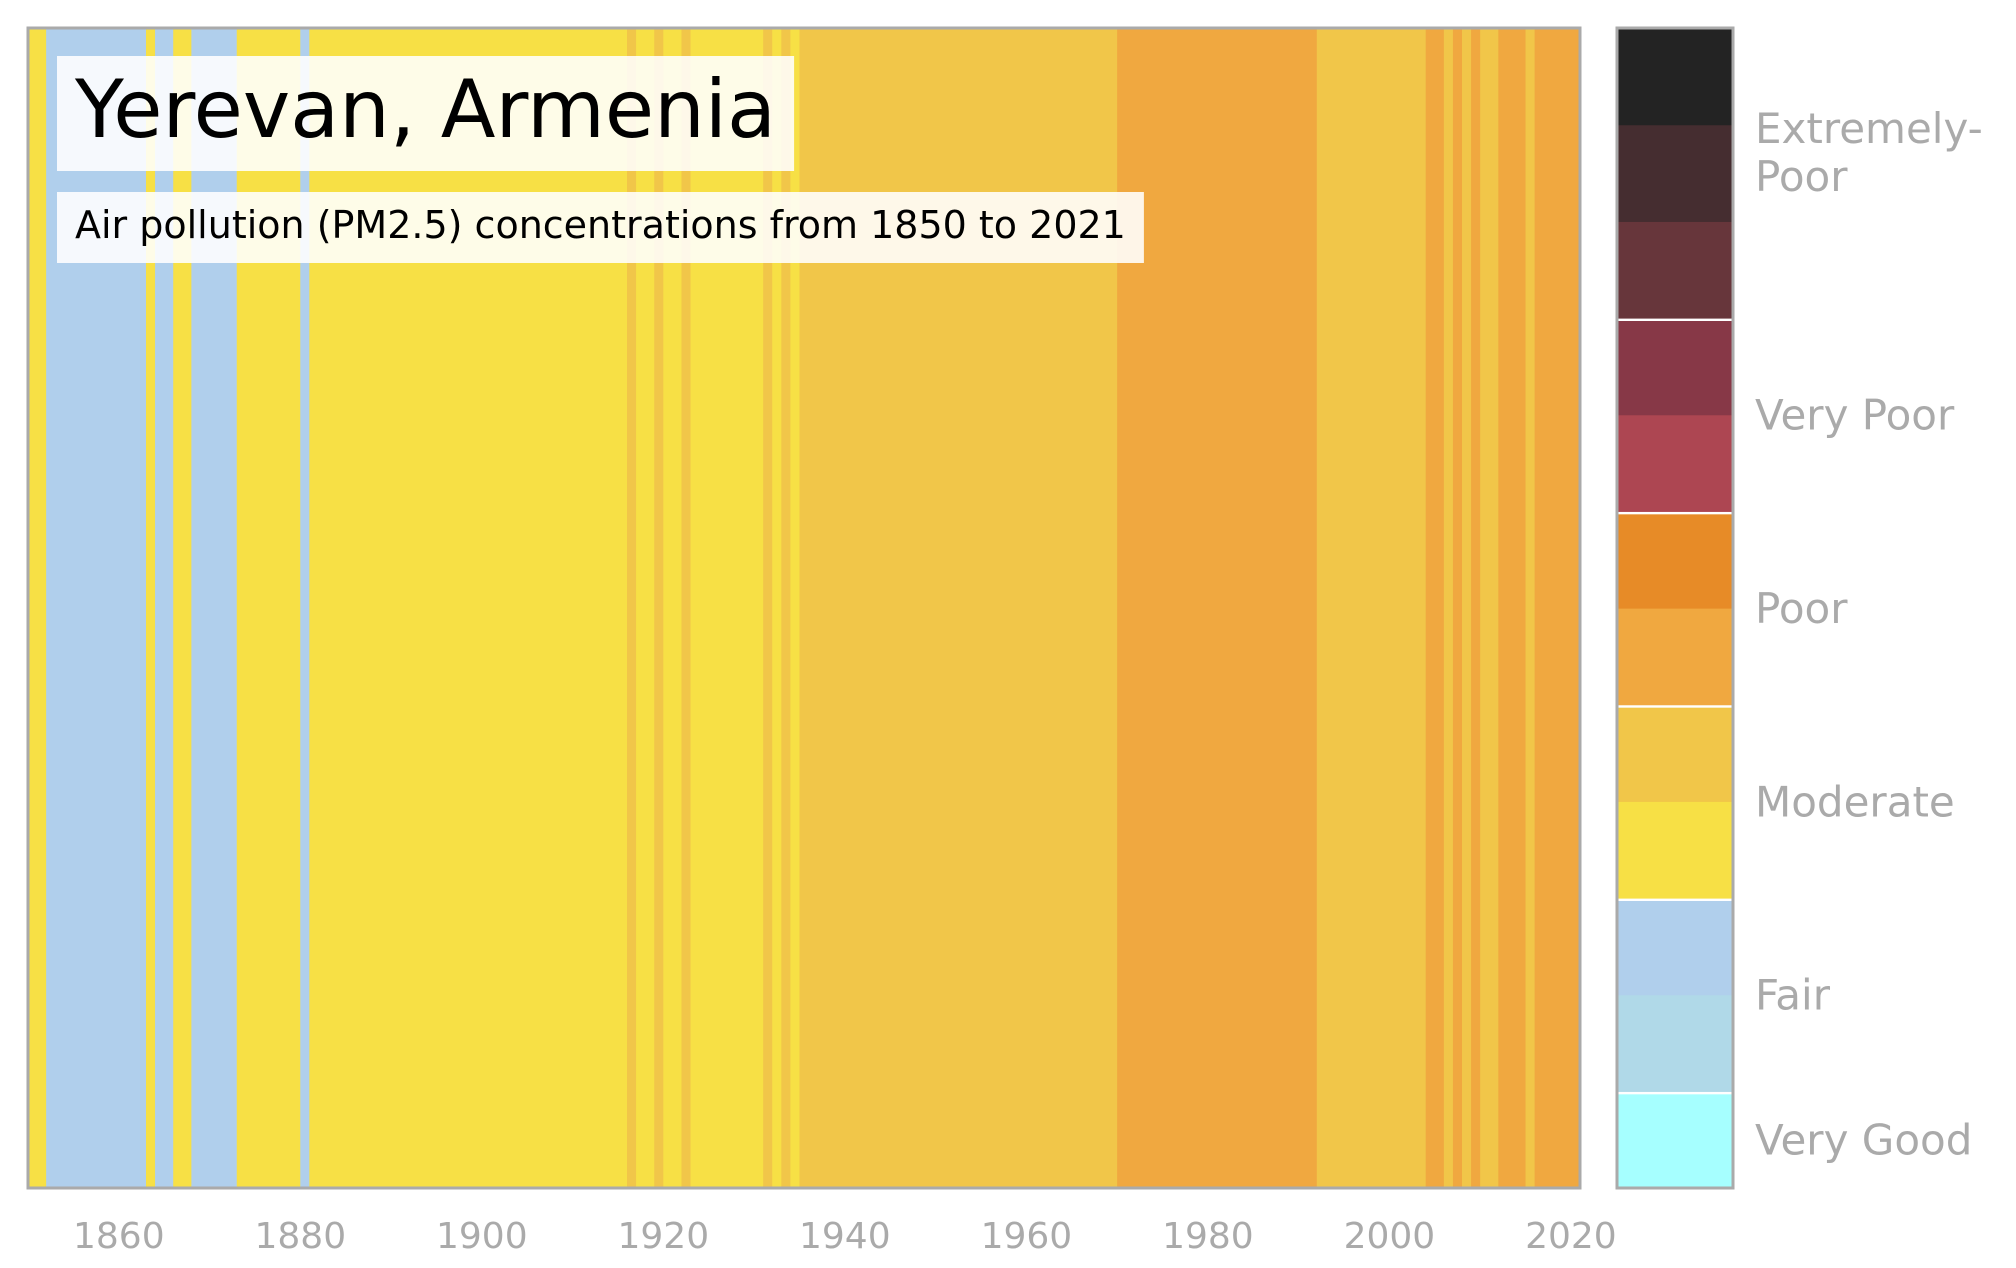 Image resolution: width=2016 pixels, height=1268 pixels. What do you see at coordinates (1512, 608) in the screenshot?
I see `stripe-2012` at bounding box center [1512, 608].